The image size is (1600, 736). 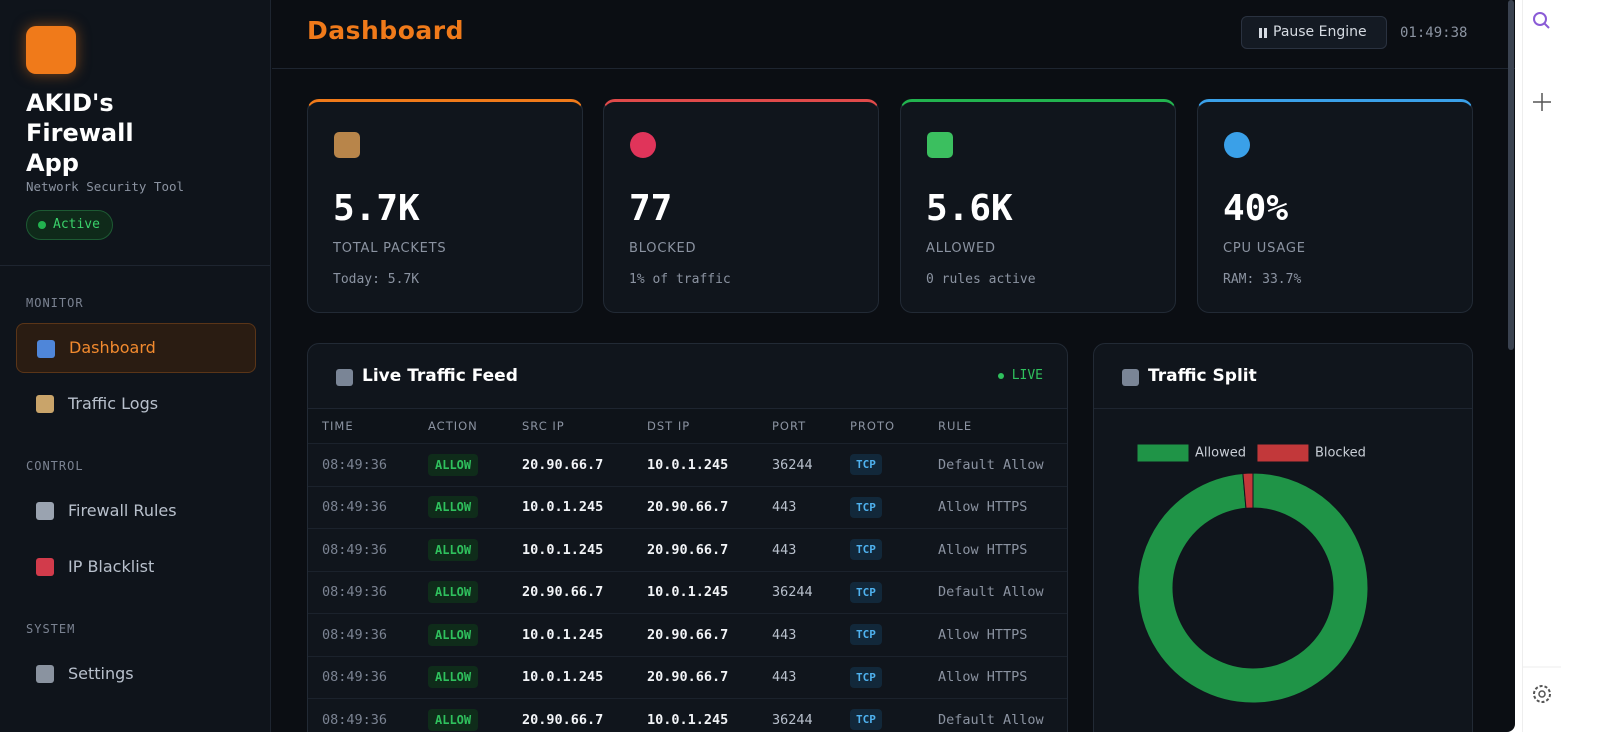 I want to click on pause-button: Pause Engine, so click(x=1314, y=32).